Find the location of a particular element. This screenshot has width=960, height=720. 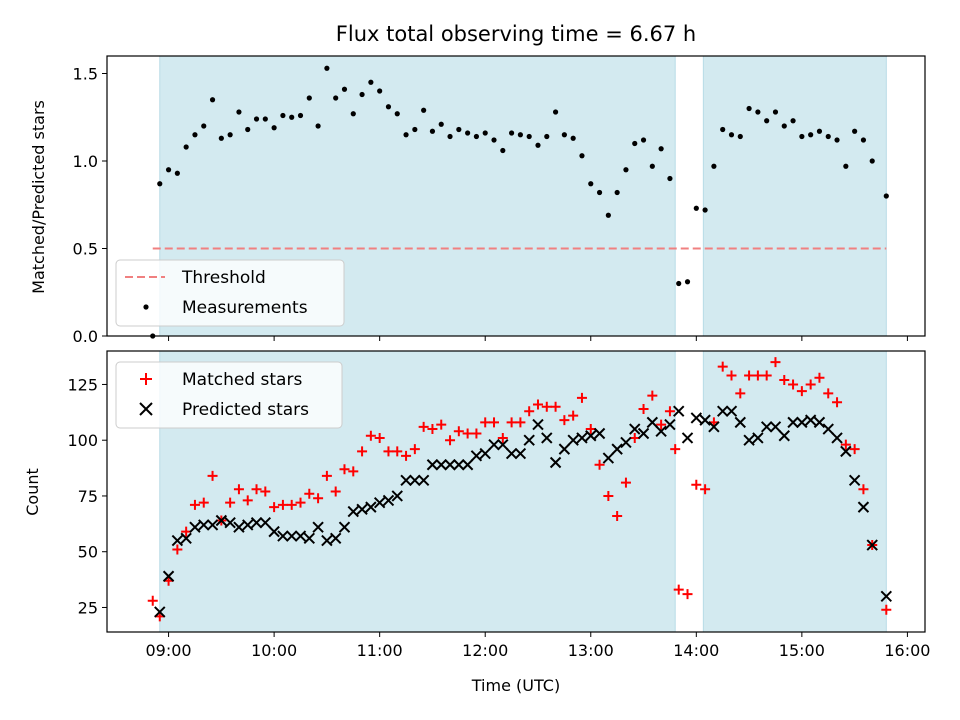

bottom-legend-label: Matched stars is located at coordinates (242, 380).